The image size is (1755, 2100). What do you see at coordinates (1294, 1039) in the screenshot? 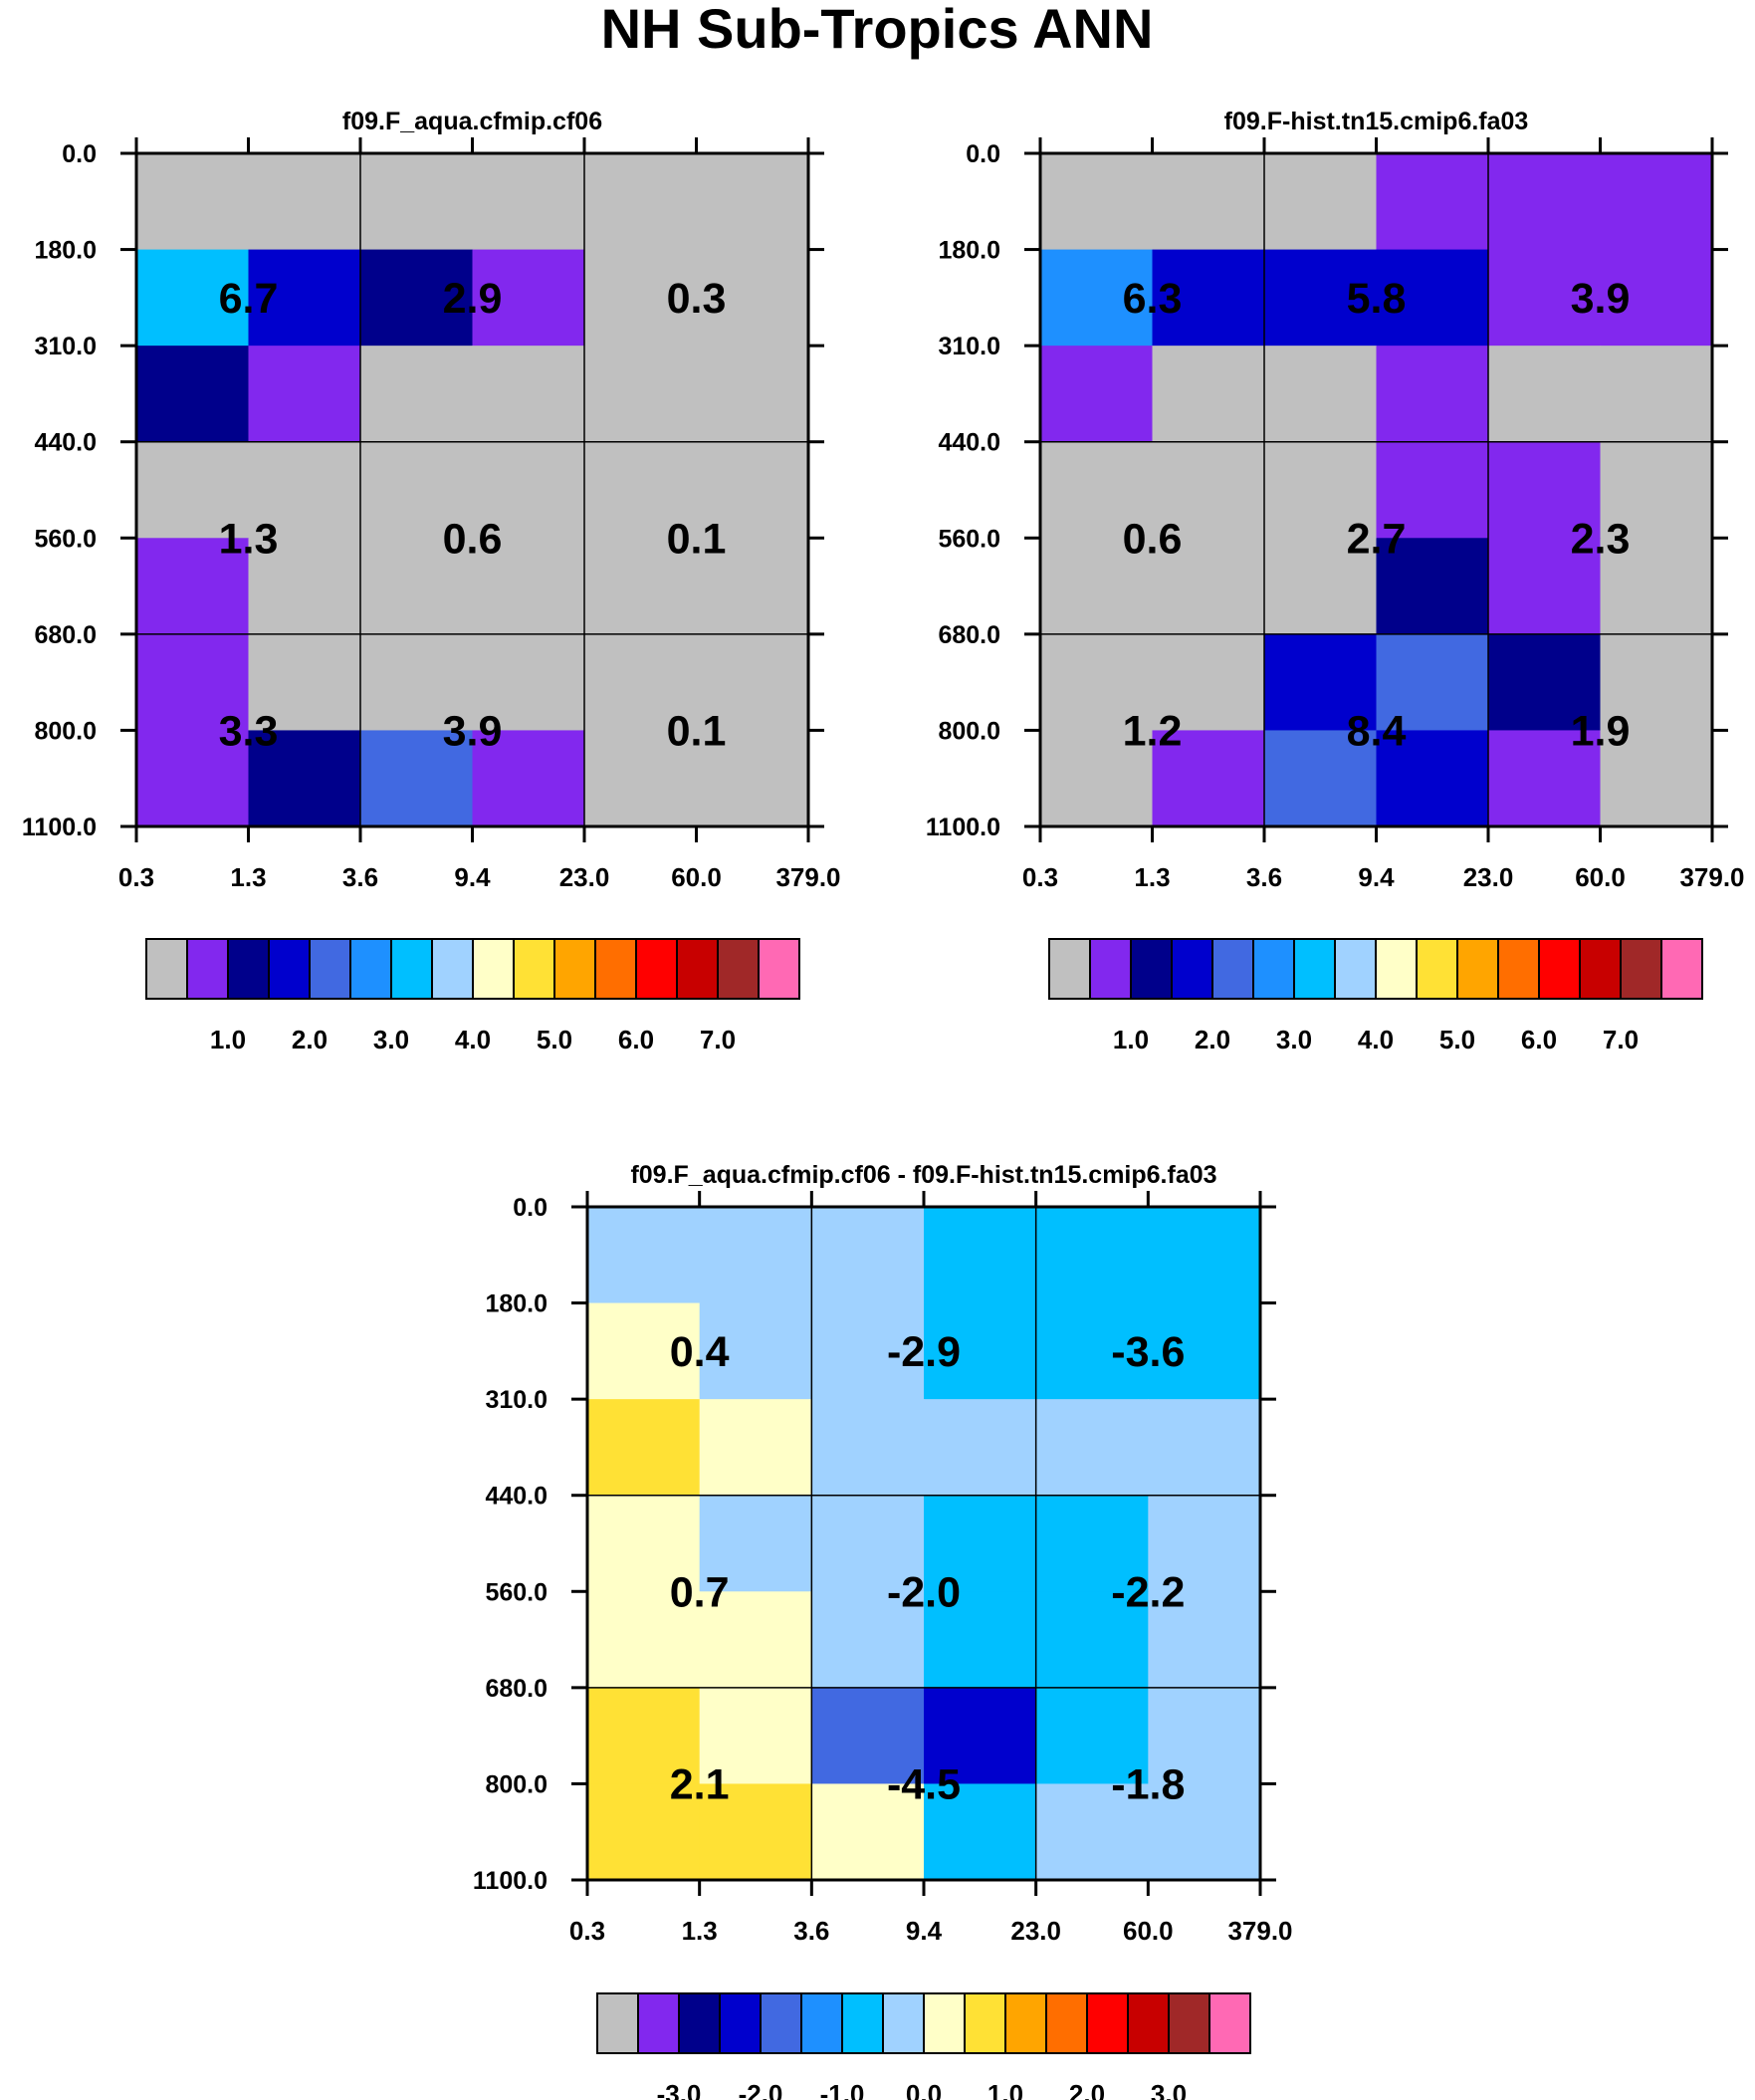
I see `colorbar-label: 3.0` at bounding box center [1294, 1039].